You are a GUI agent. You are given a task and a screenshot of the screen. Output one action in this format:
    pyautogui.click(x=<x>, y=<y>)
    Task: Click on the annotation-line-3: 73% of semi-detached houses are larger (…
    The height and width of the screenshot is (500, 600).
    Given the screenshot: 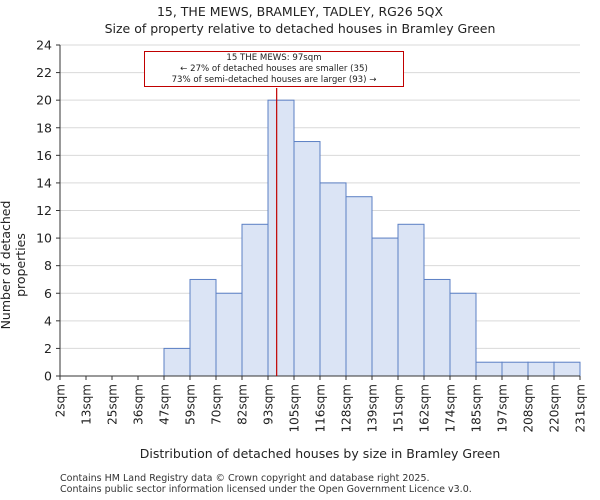 What is the action you would take?
    pyautogui.click(x=274, y=80)
    